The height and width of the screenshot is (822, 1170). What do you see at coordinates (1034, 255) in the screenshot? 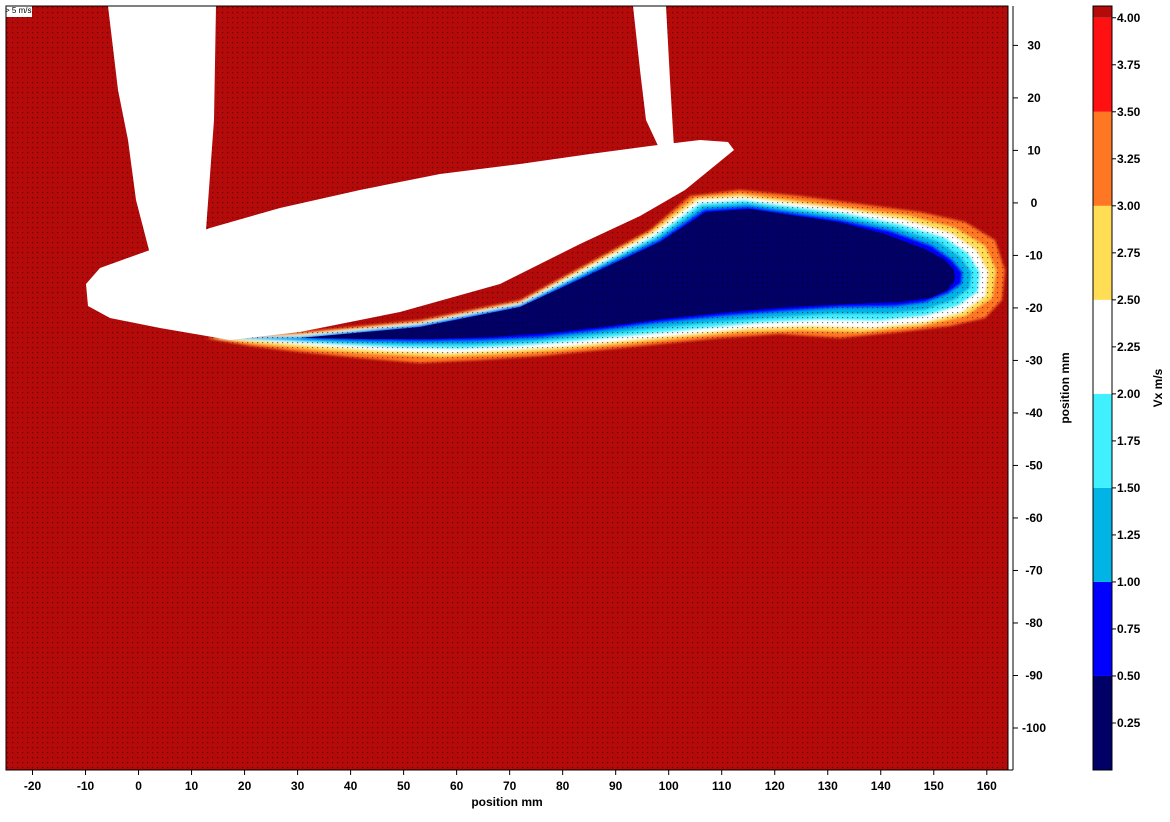
I see `y-tick-label: -10` at bounding box center [1034, 255].